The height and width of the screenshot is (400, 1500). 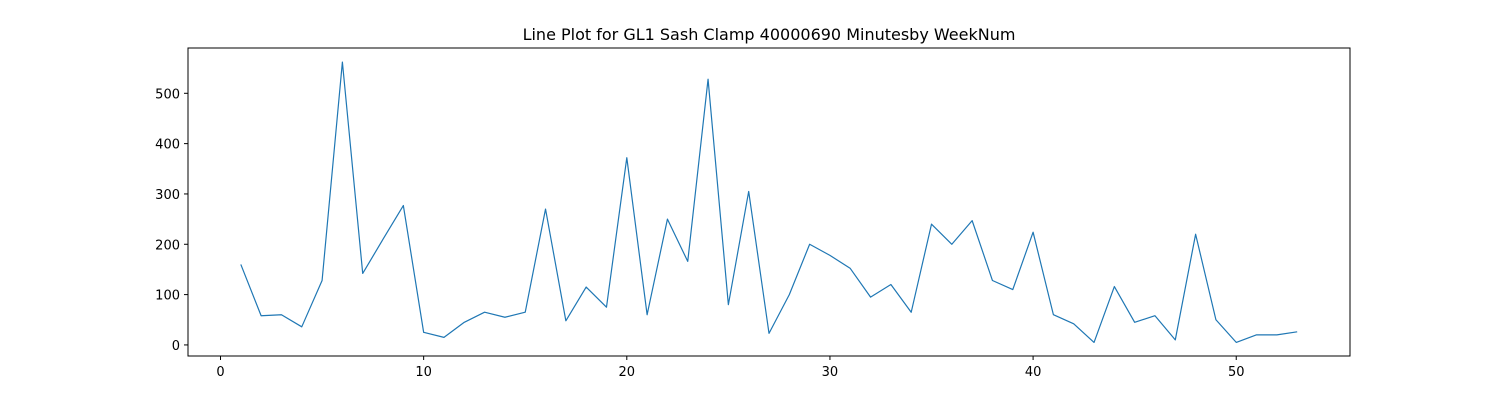 What do you see at coordinates (220, 372) in the screenshot?
I see `x-tick-label: 0` at bounding box center [220, 372].